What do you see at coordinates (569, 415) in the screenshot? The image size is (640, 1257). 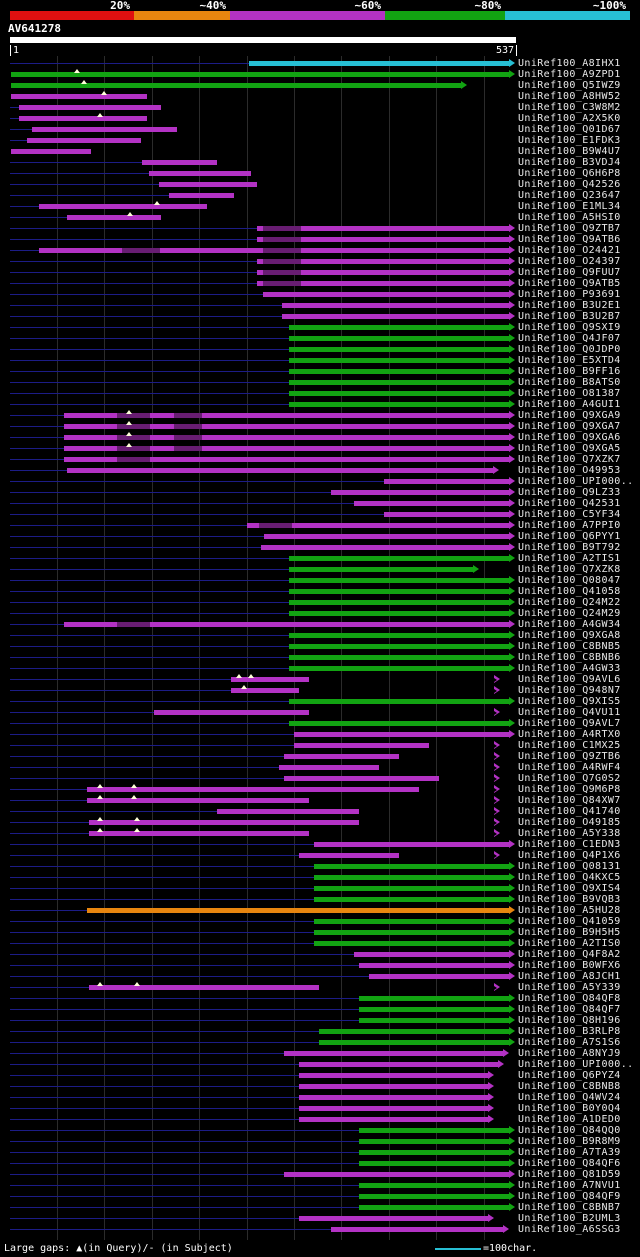 I see `hit-label: UniRef100_Q9XGA9` at bounding box center [569, 415].